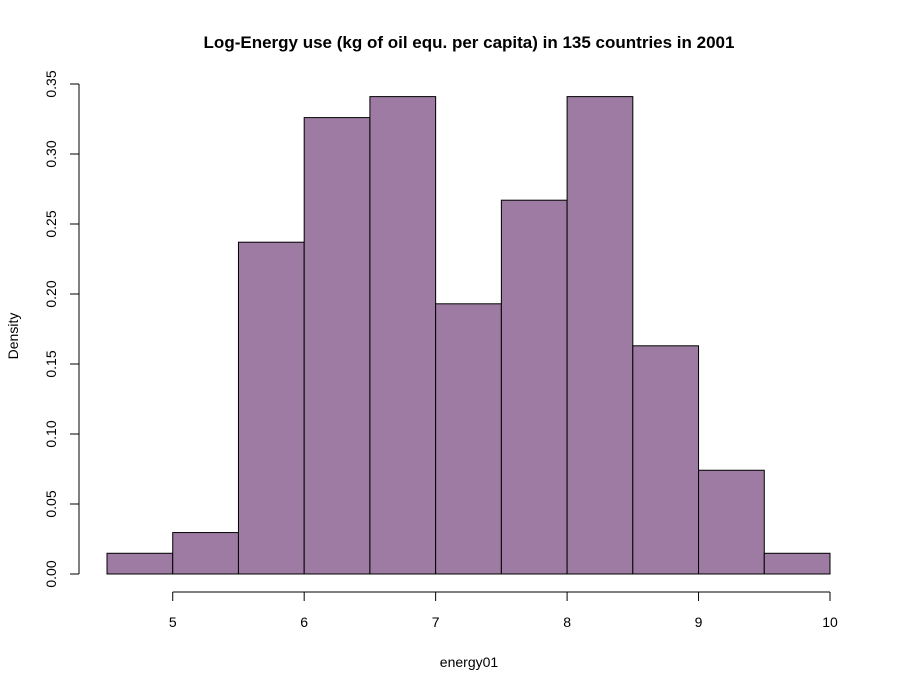  What do you see at coordinates (51, 153) in the screenshot?
I see `y-tick-label: 0.30` at bounding box center [51, 153].